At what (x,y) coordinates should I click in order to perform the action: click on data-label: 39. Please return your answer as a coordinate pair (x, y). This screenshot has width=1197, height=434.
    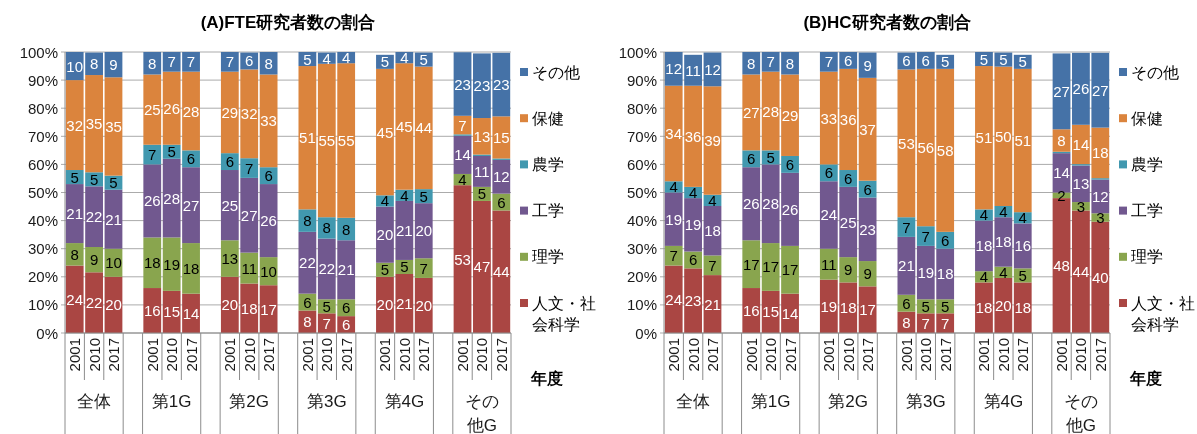
    Looking at the image, I should click on (712, 141).